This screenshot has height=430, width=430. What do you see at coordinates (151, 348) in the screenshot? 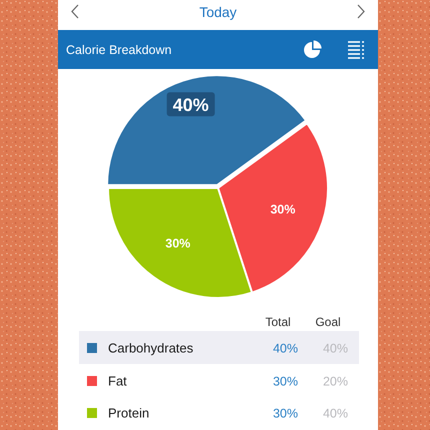
I see `legend-label: Carbohydrates` at bounding box center [151, 348].